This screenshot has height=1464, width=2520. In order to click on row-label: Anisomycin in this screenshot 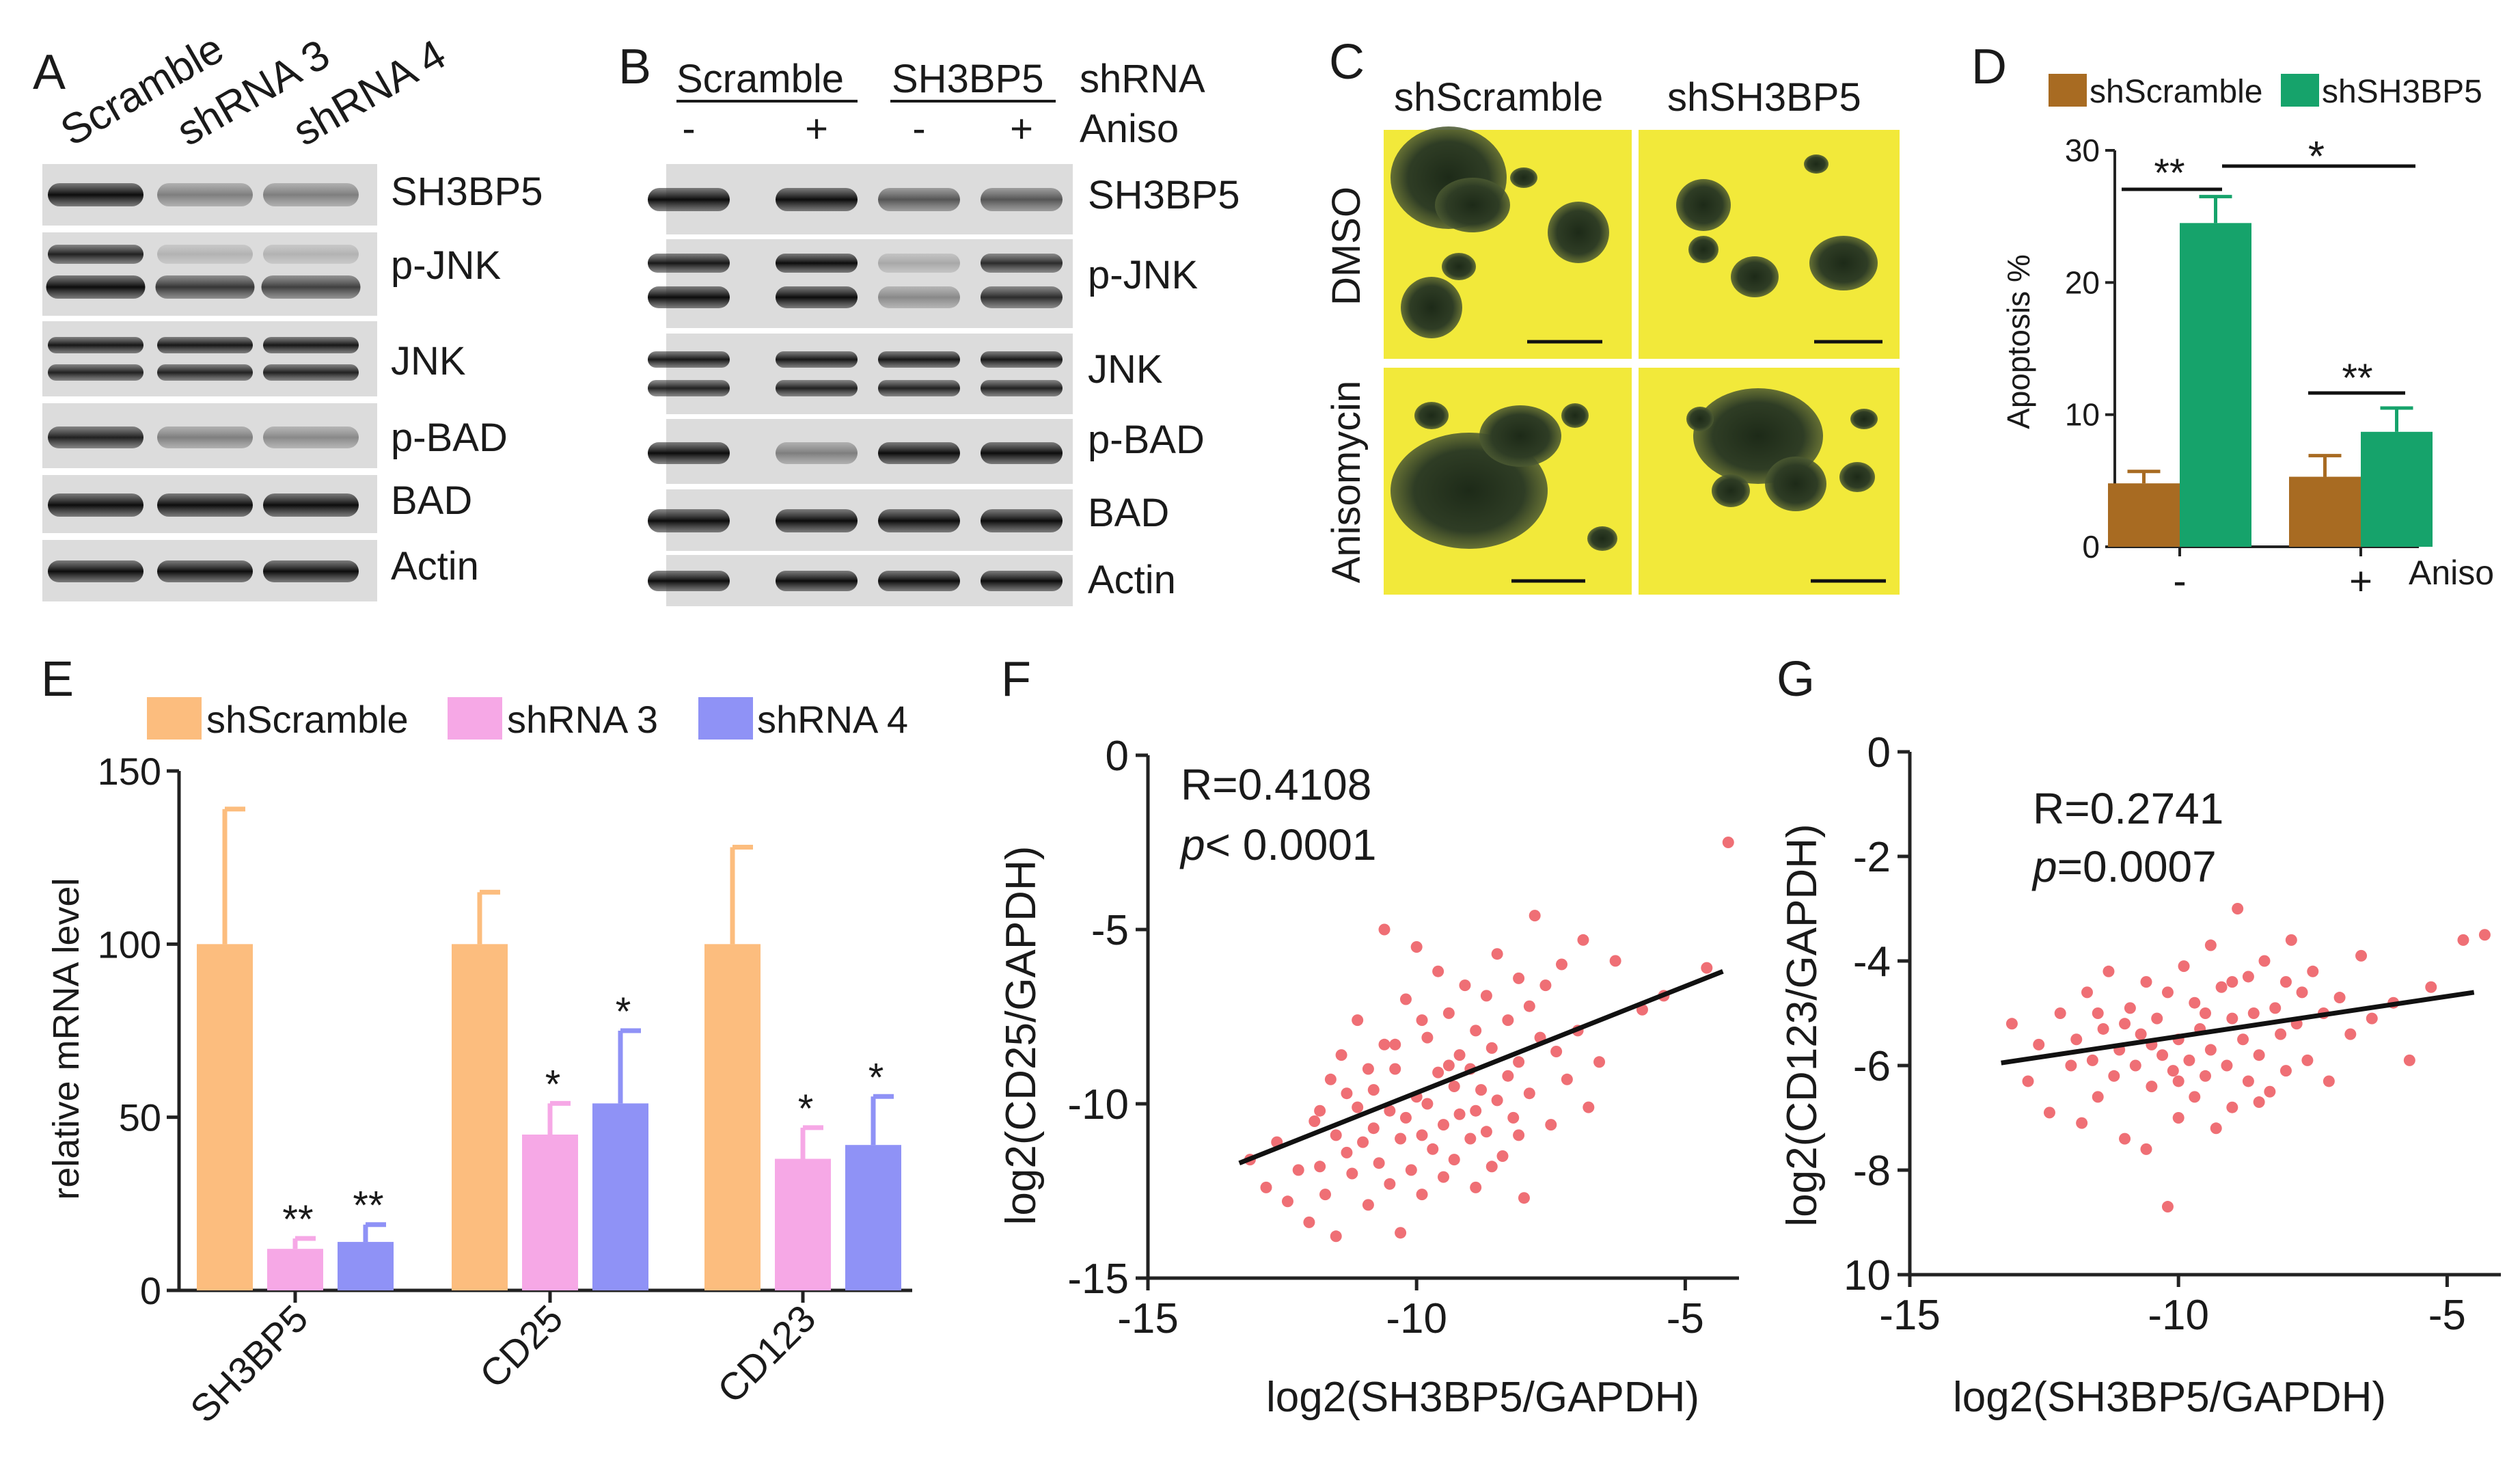, I will do `click(1346, 482)`.